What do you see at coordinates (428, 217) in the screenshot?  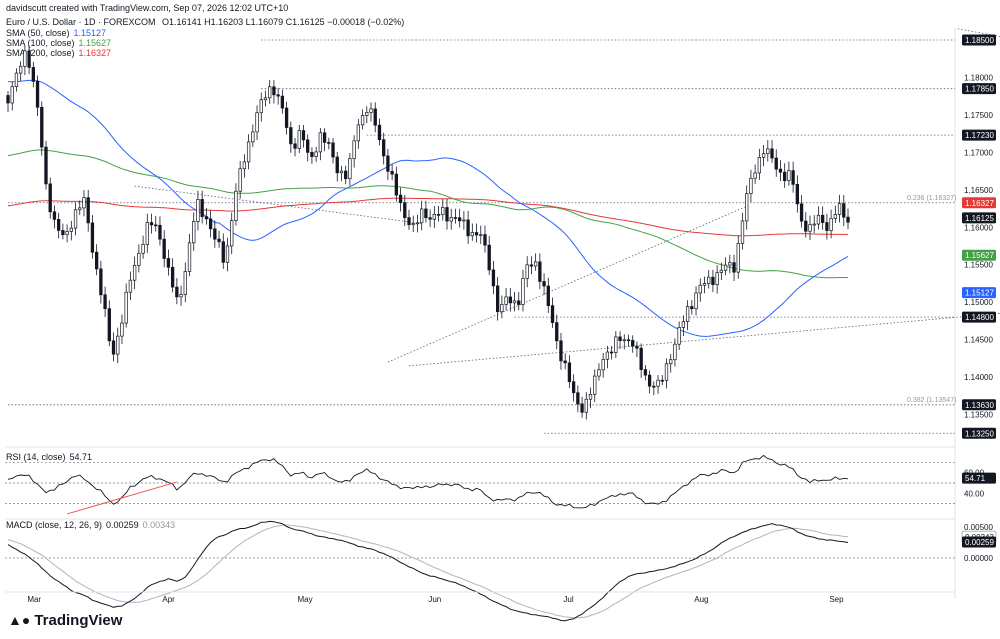 I see `sma200-line` at bounding box center [428, 217].